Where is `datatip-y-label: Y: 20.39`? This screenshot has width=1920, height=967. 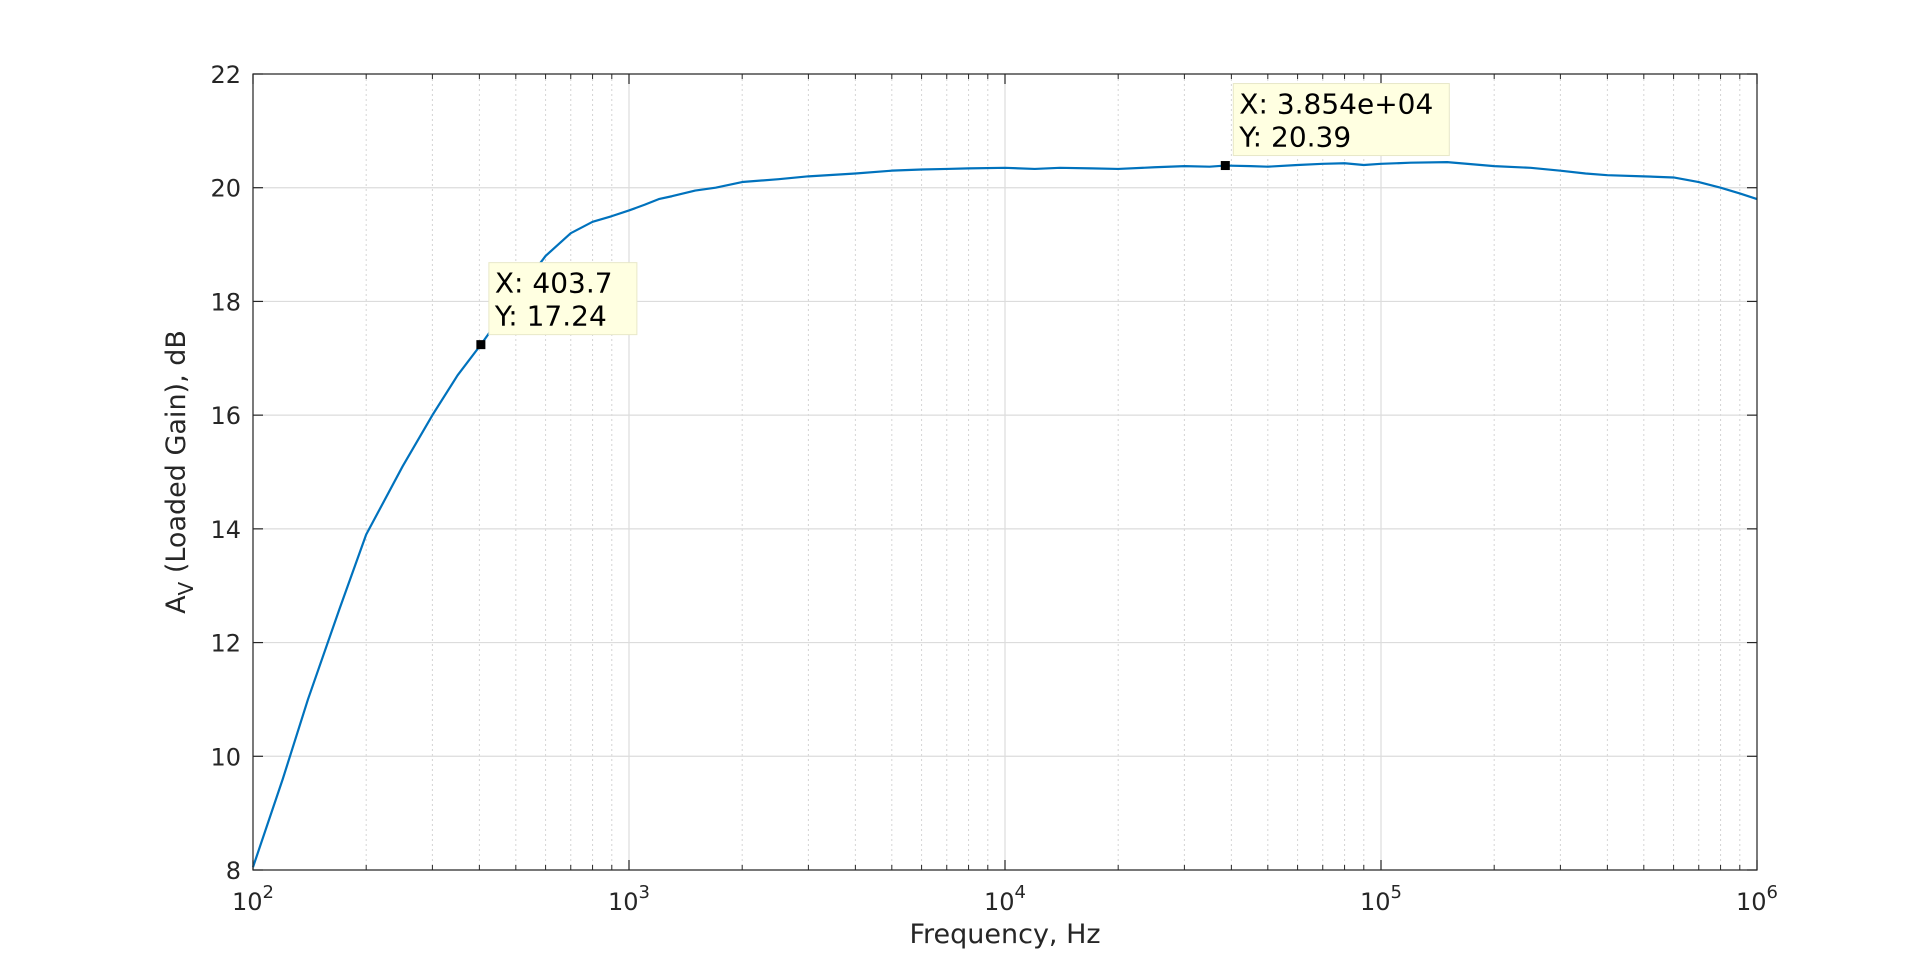
datatip-y-label: Y: 20.39 is located at coordinates (1294, 137).